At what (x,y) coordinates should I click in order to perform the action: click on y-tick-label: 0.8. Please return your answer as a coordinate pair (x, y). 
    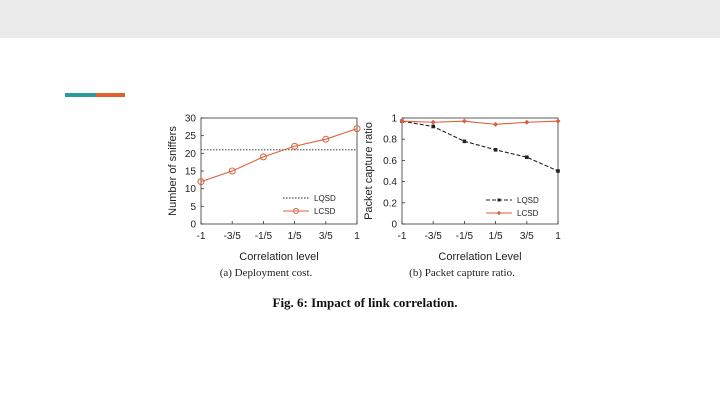
    Looking at the image, I should click on (390, 140).